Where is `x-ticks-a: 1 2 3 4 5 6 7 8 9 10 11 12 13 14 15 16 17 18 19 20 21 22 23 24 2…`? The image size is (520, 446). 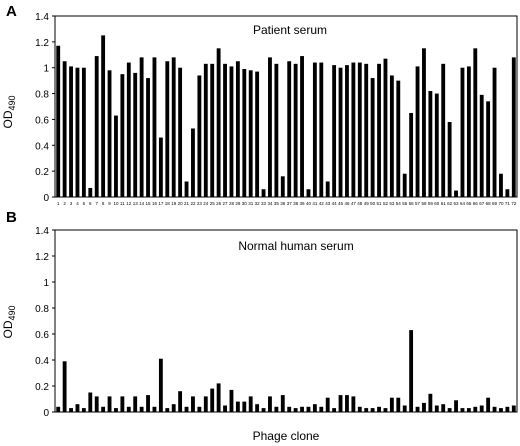
x-ticks-a: 1 2 3 4 5 6 7 8 9 10 11 12 13 14 15 16 17 18 19 20 21 22 23 24 2… is located at coordinates (287, 203).